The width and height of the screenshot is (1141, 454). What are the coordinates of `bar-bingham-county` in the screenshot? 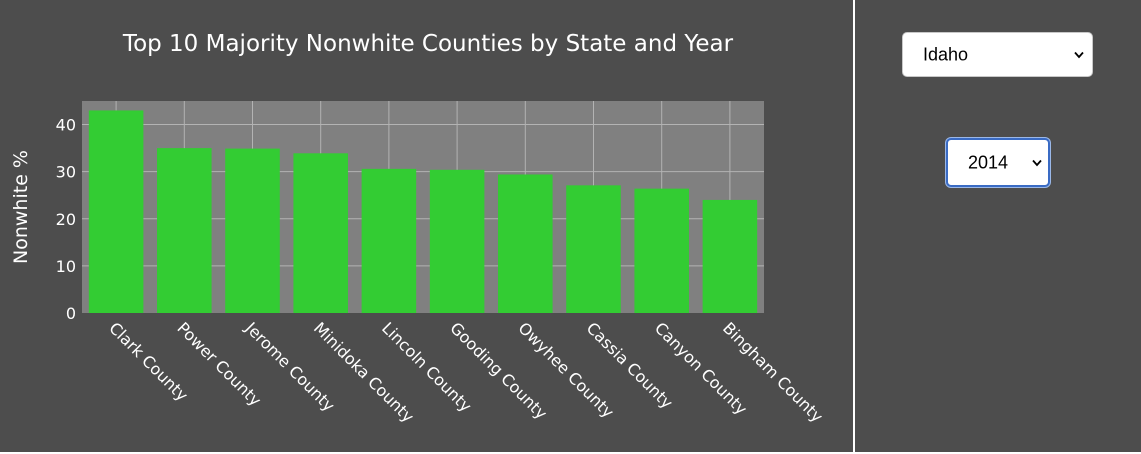 It's located at (730, 256).